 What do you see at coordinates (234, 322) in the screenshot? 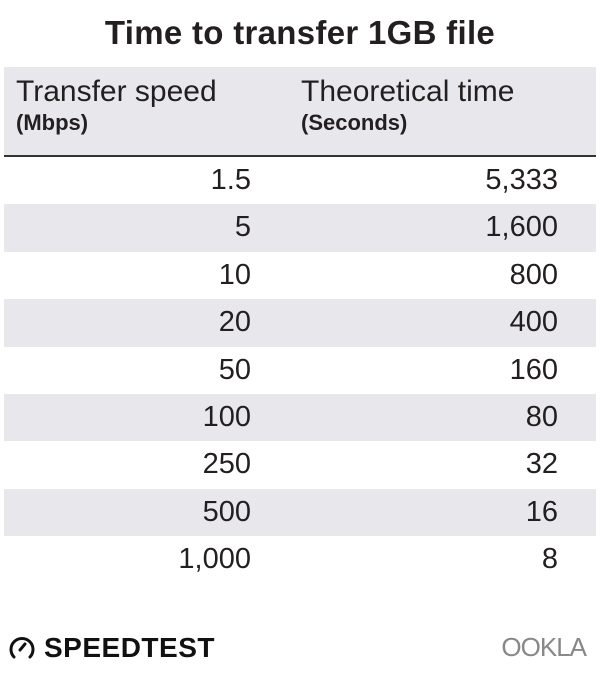
I see `speed-cell: 20` at bounding box center [234, 322].